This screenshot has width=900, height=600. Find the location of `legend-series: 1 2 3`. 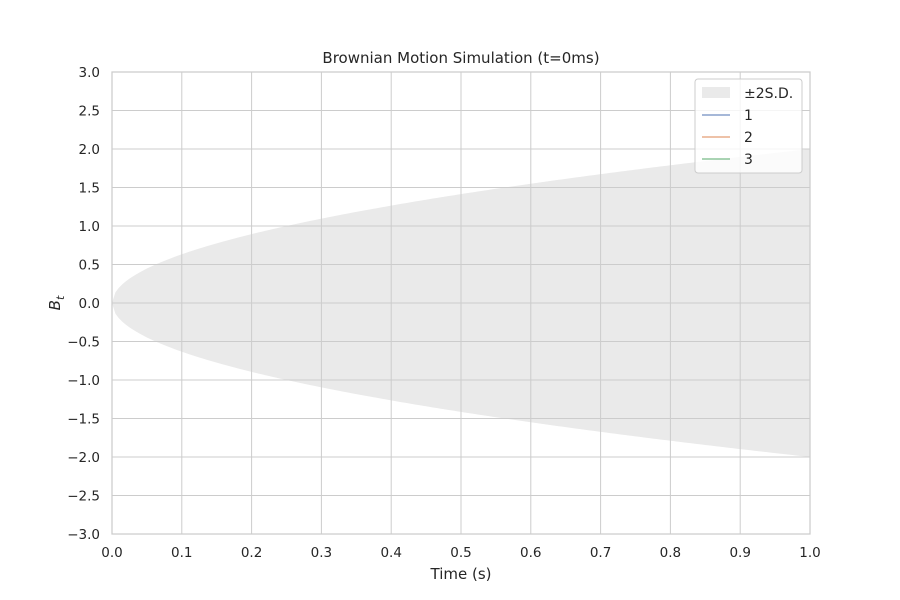

legend-series: 1 2 3 is located at coordinates (727, 138).